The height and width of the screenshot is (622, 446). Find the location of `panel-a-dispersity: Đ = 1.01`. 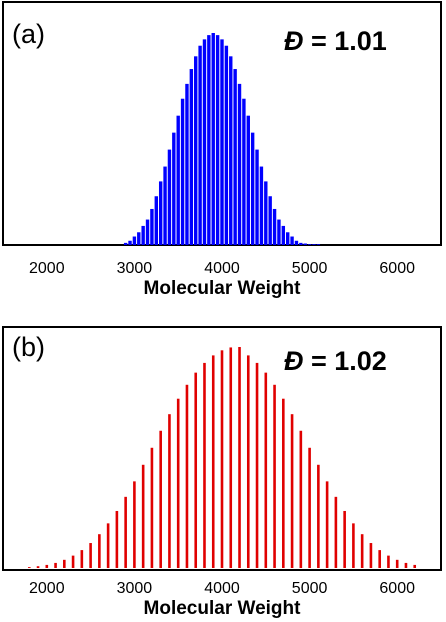

panel-a-dispersity: Đ = 1.01 is located at coordinates (335, 41).